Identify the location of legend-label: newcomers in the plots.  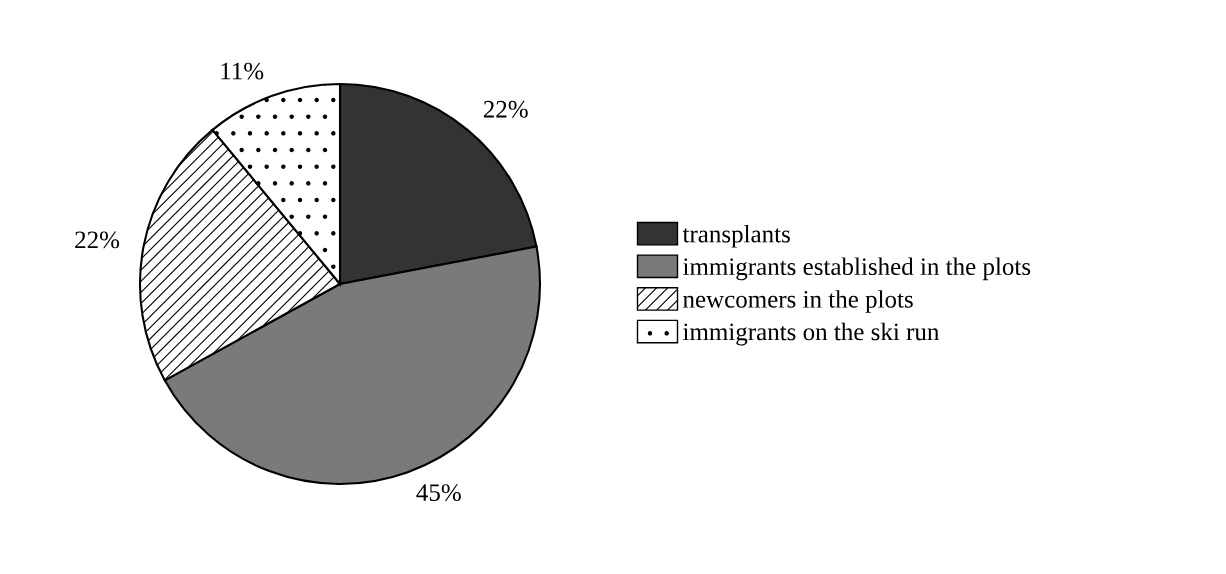
(798, 301).